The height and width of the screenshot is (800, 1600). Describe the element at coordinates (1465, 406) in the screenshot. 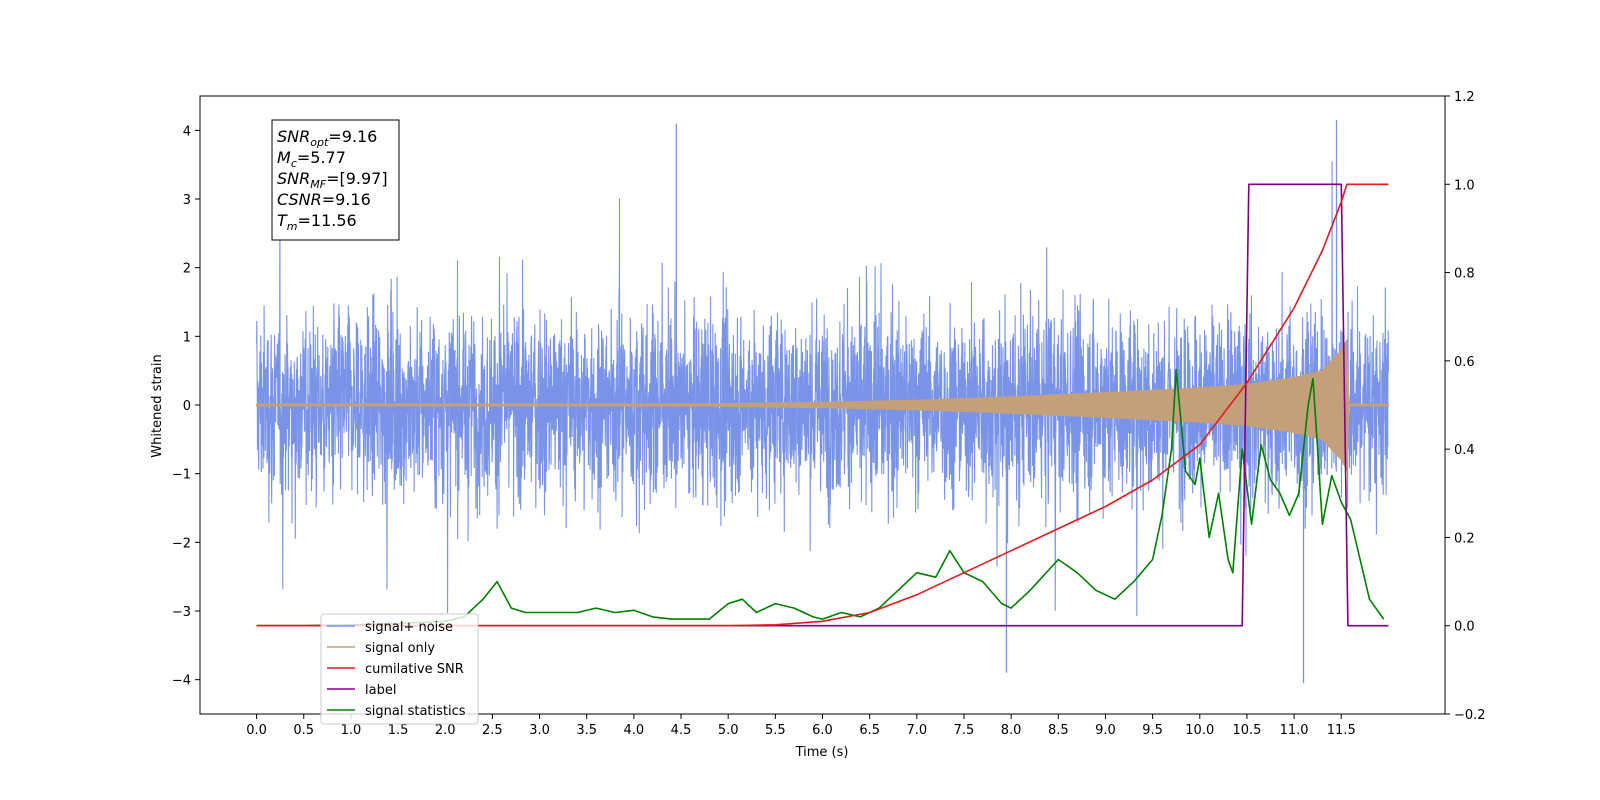

I see `y-axis-right: 1.2 1.0 0.8 0.6 0.4 0.2 0.0 −0.2` at that location.